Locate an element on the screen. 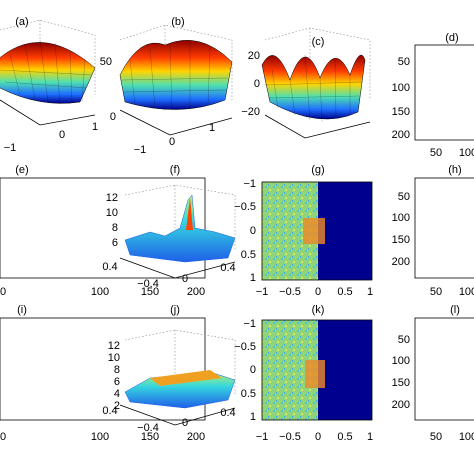 This screenshot has width=474, height=474. image-e is located at coordinates (103, 228).